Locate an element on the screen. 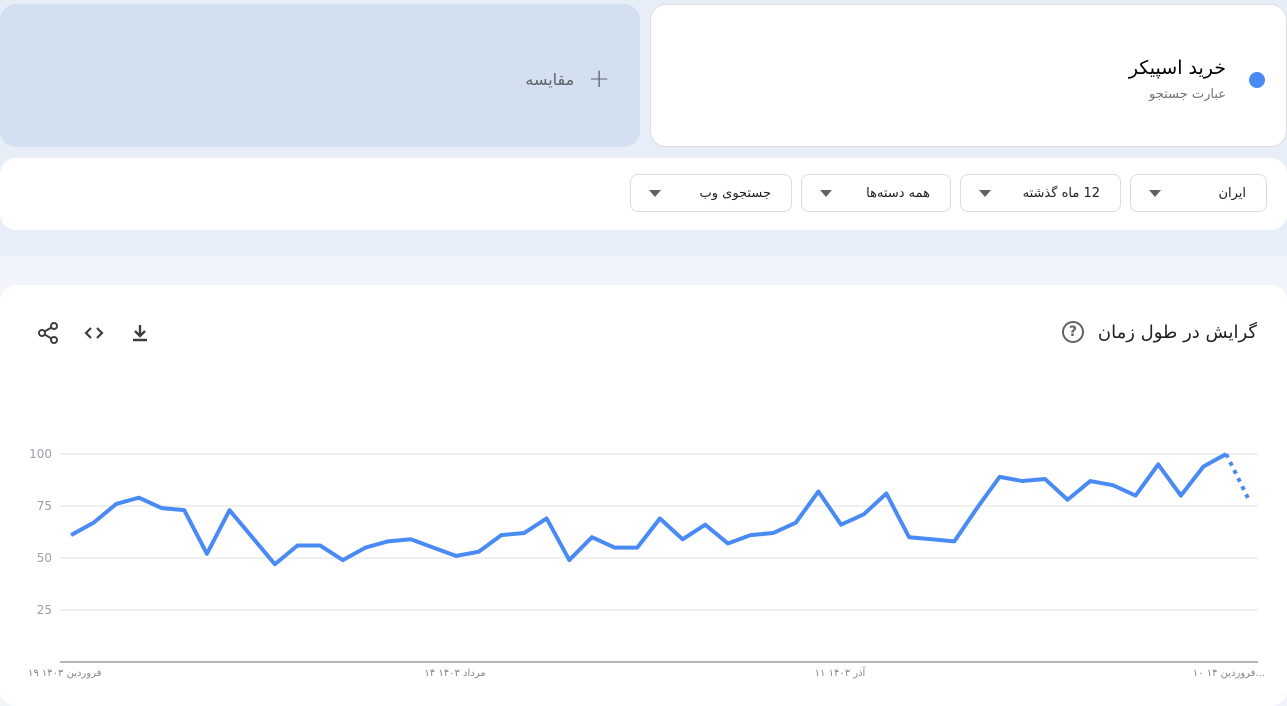 The image size is (1287, 706). time-range-select: 12 ماه گذشته is located at coordinates (1040, 193).